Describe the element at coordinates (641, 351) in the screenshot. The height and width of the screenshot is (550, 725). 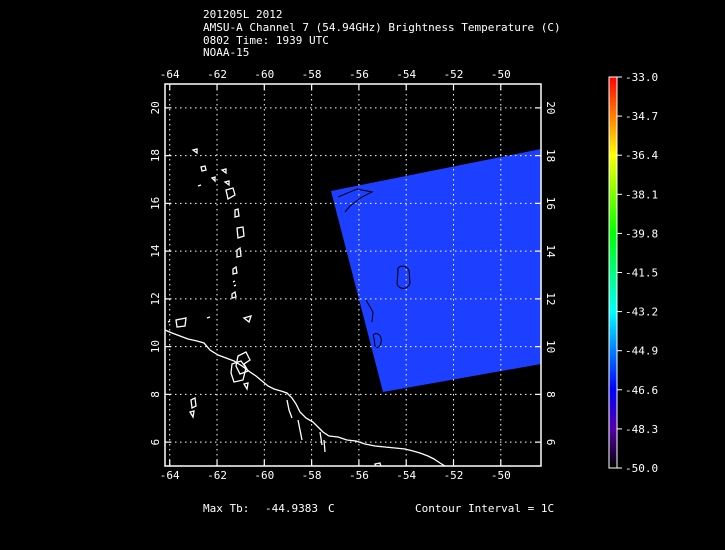
I see `colorbar-label: -44.9` at that location.